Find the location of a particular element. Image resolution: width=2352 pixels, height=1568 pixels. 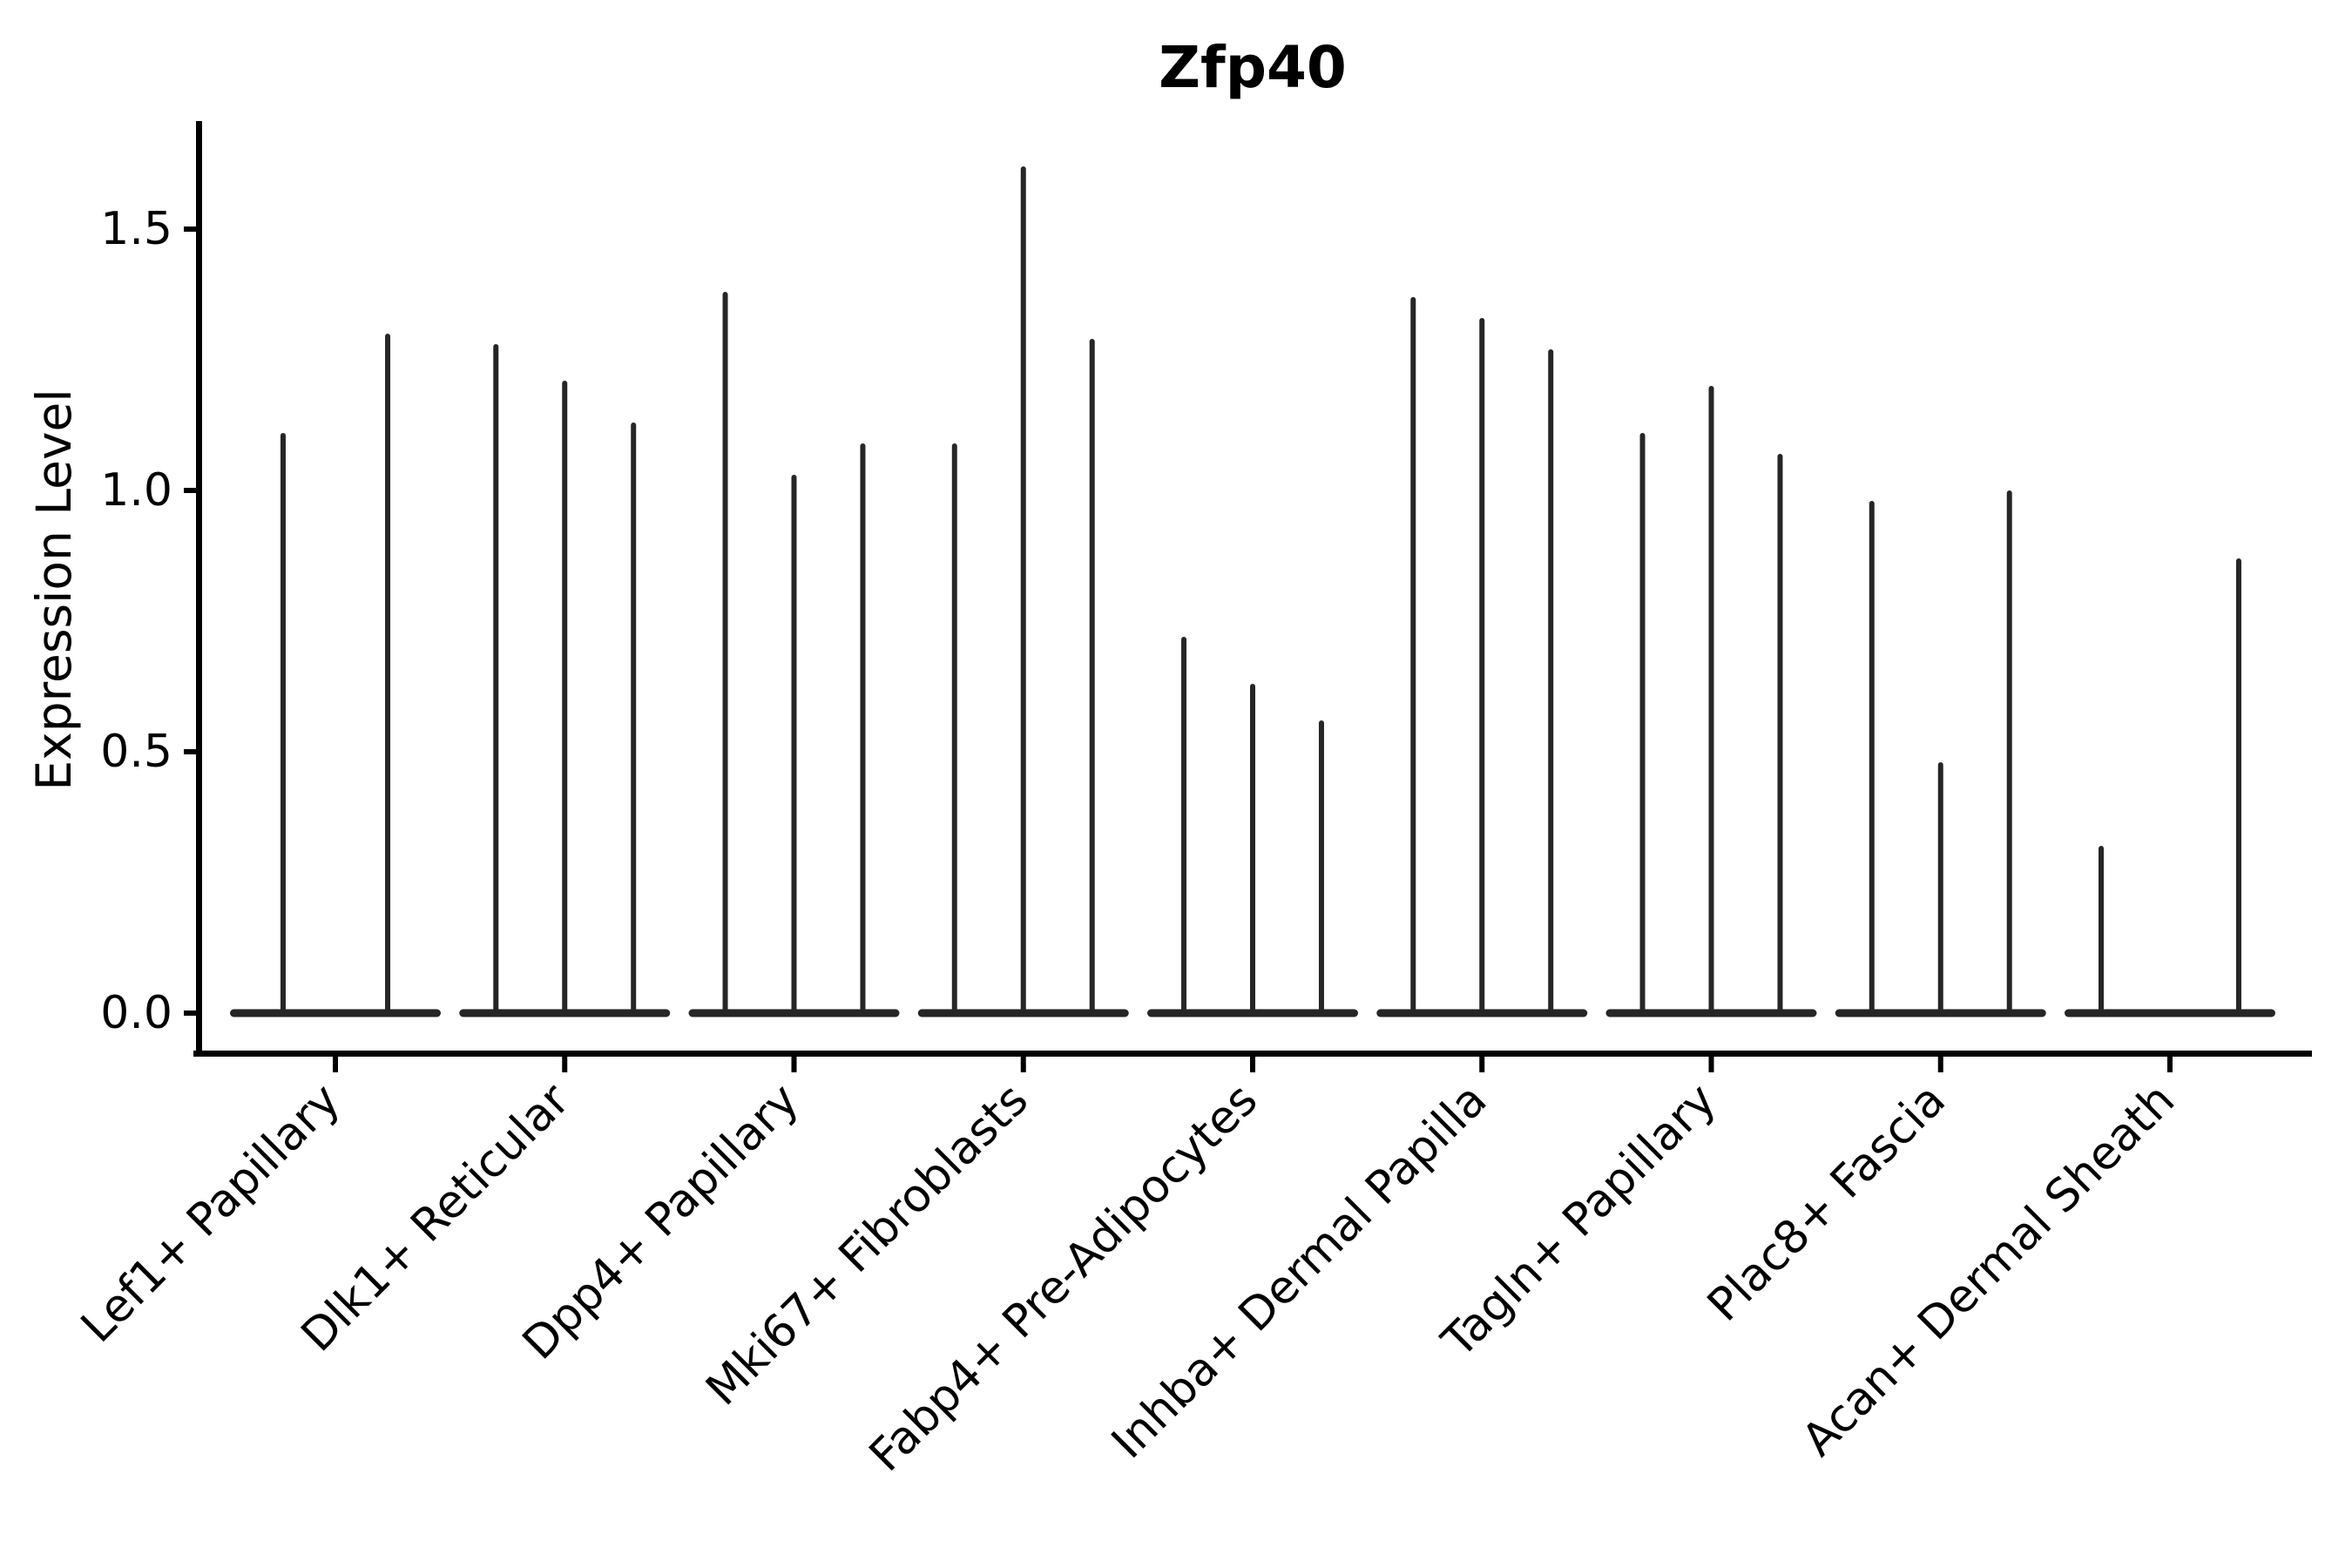

y-tick-label: 1.0 is located at coordinates (136, 490).